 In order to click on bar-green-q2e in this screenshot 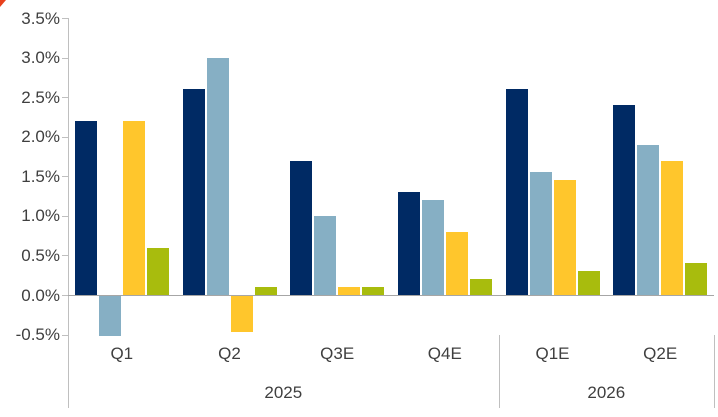, I will do `click(696, 279)`.